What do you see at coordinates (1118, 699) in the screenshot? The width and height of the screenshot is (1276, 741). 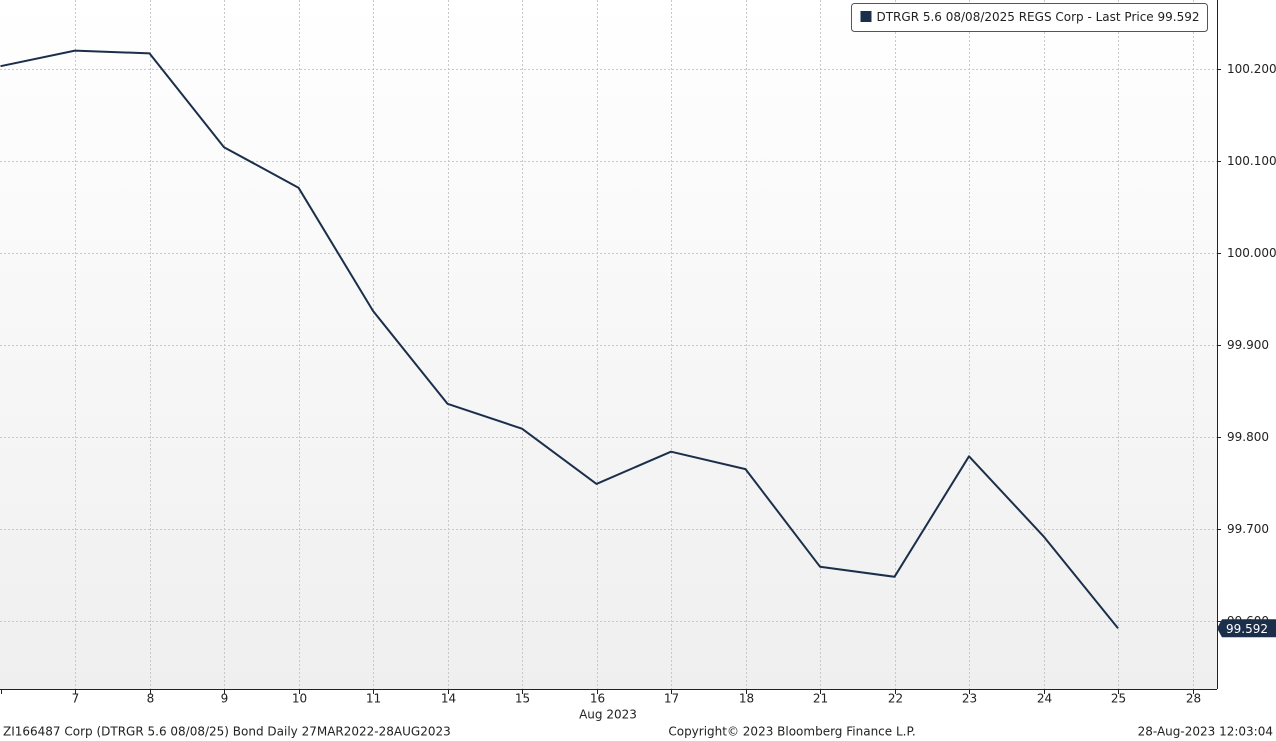 I see `x-tick-label: 25` at bounding box center [1118, 699].